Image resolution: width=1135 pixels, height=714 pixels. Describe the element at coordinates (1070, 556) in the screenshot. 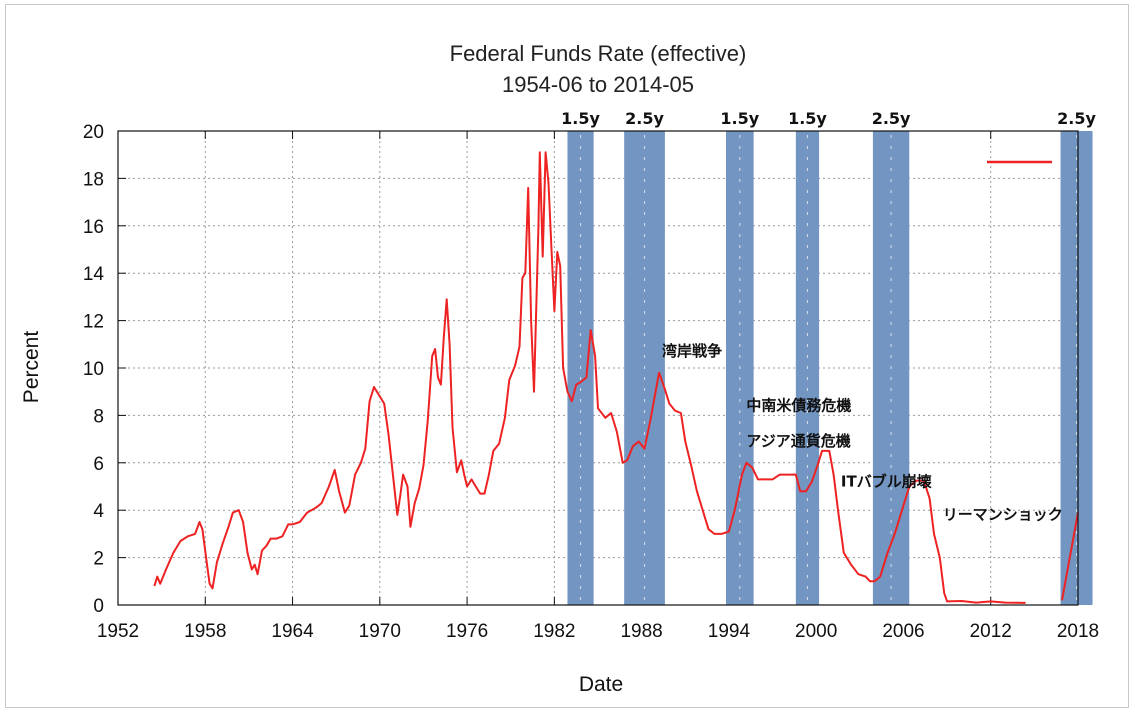

I see `series-line` at that location.